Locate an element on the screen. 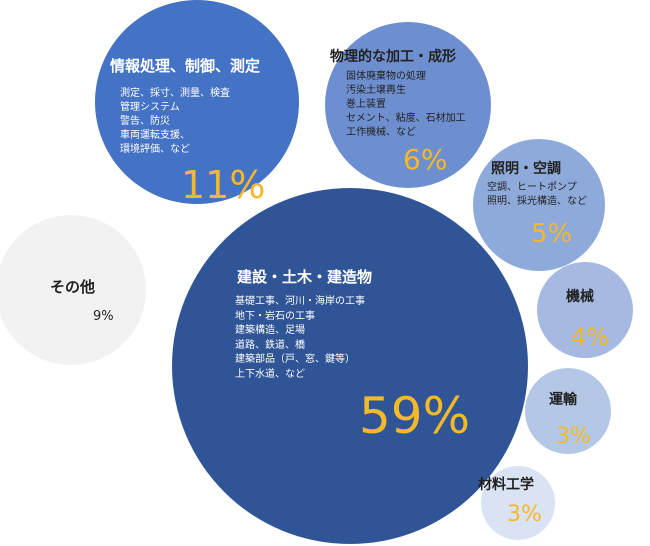 This screenshot has height=546, width=650. bubble-percent-label: 5% is located at coordinates (552, 234).